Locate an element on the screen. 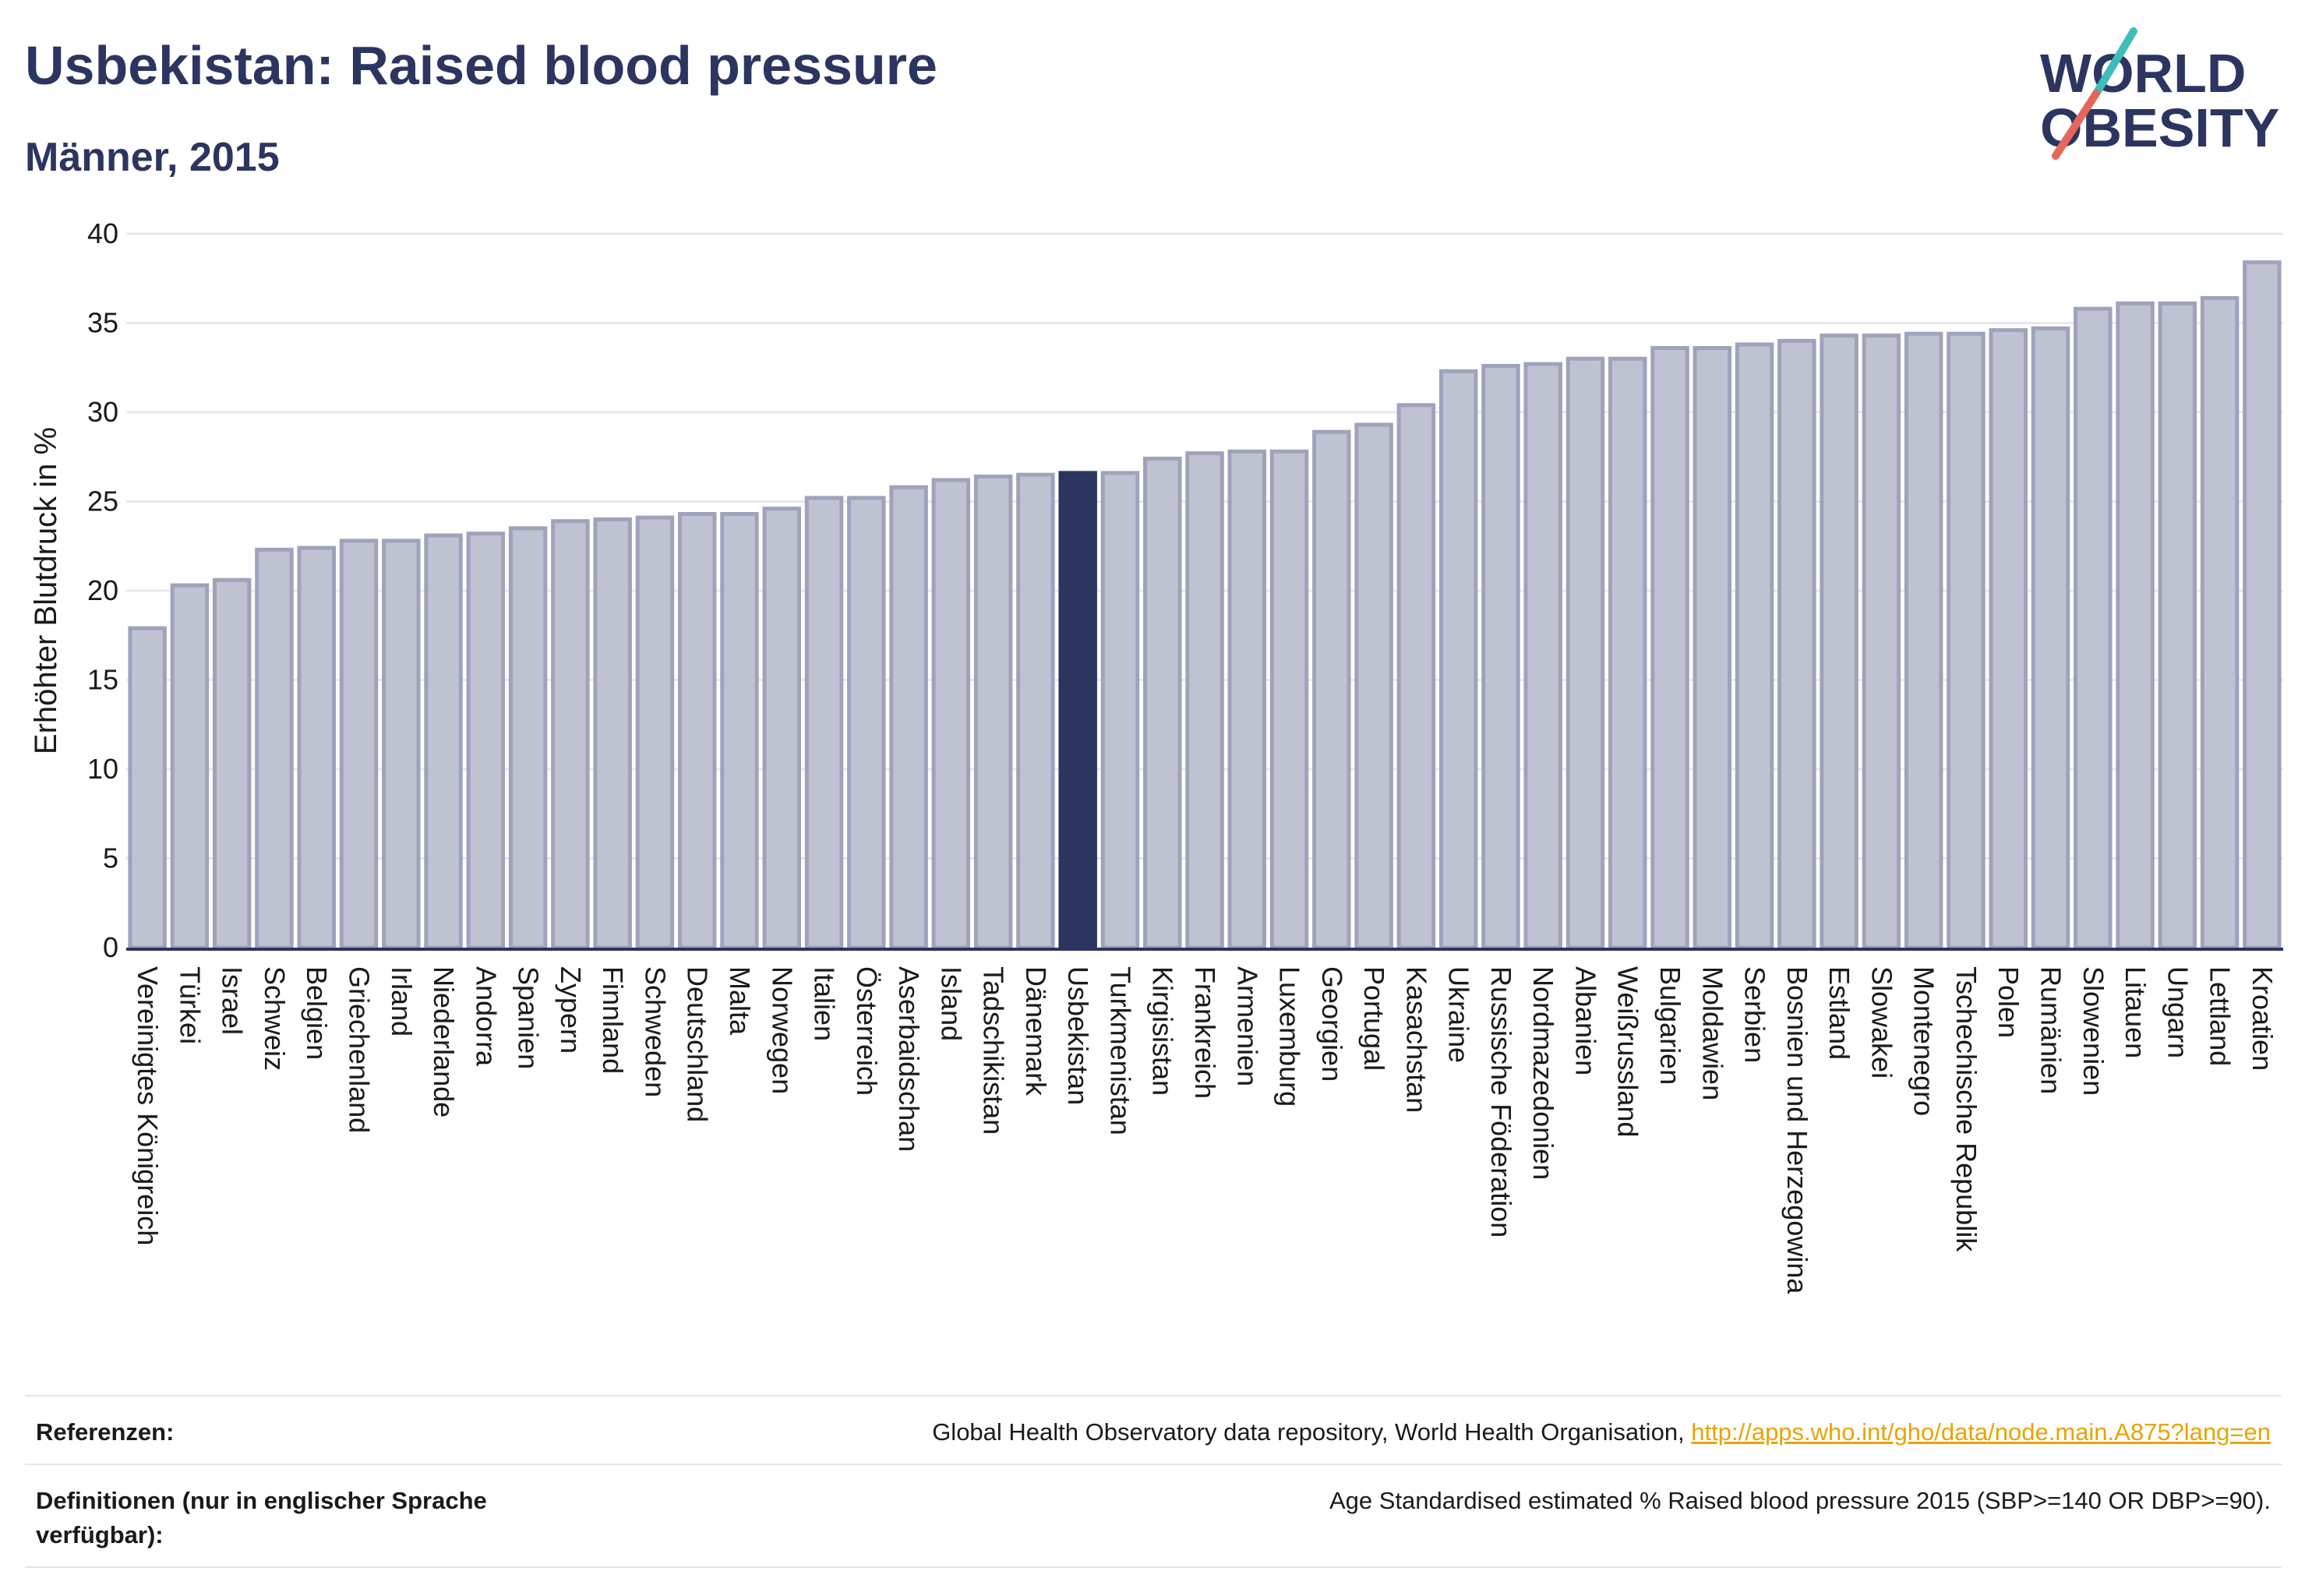 This screenshot has width=2305, height=1596. x-tick-label: Slowakei is located at coordinates (1881, 1022).